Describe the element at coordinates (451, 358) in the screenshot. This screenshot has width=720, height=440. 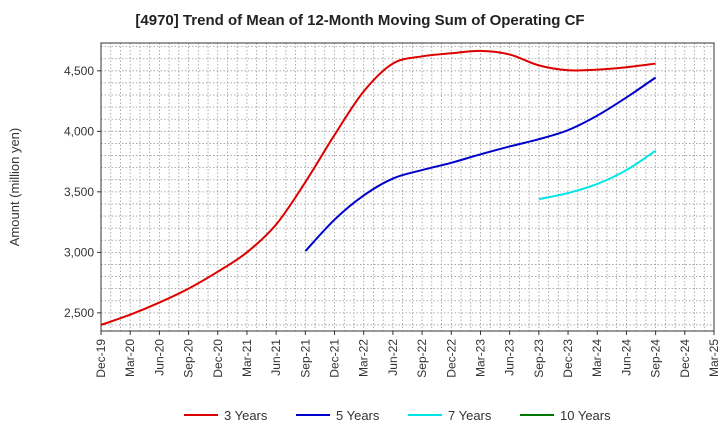
I see `x-tick-label: Dec-22` at that location.